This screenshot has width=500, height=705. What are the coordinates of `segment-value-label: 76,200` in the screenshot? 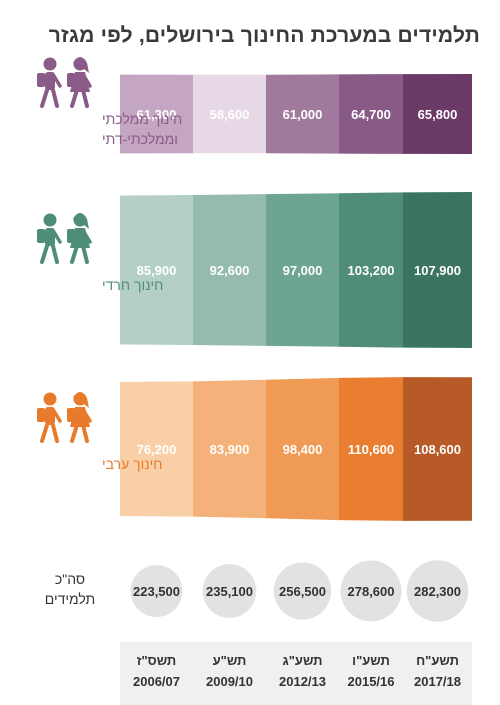 It's located at (157, 449).